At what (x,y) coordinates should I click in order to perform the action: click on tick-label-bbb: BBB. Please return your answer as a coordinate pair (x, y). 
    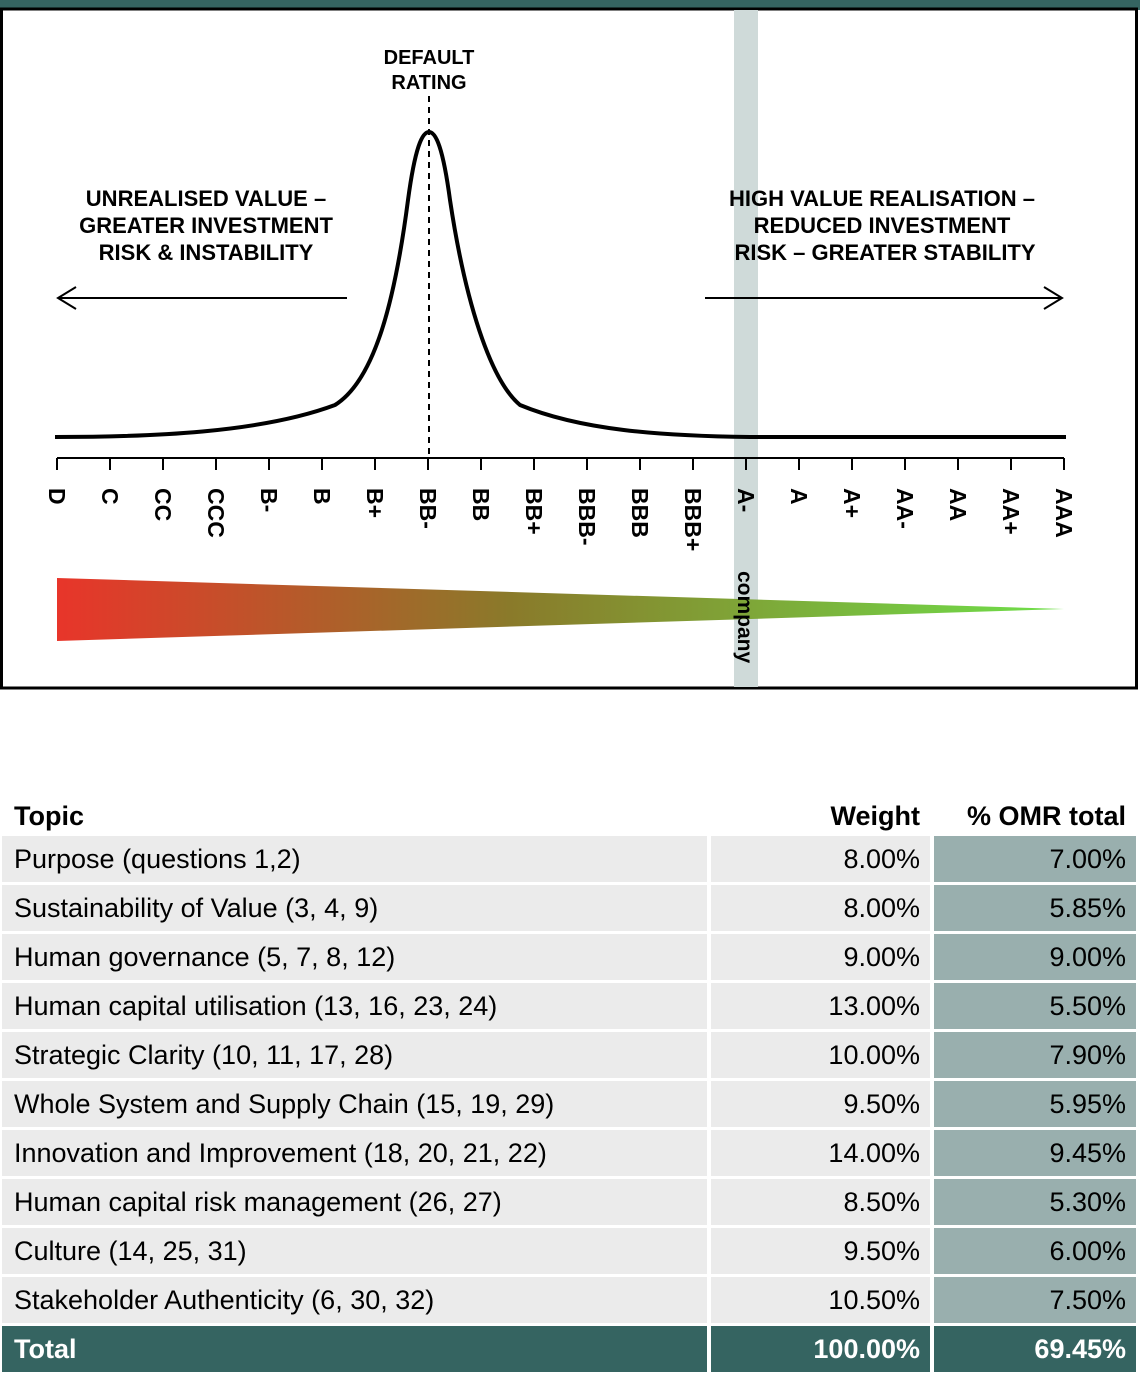
    Looking at the image, I should click on (640, 513).